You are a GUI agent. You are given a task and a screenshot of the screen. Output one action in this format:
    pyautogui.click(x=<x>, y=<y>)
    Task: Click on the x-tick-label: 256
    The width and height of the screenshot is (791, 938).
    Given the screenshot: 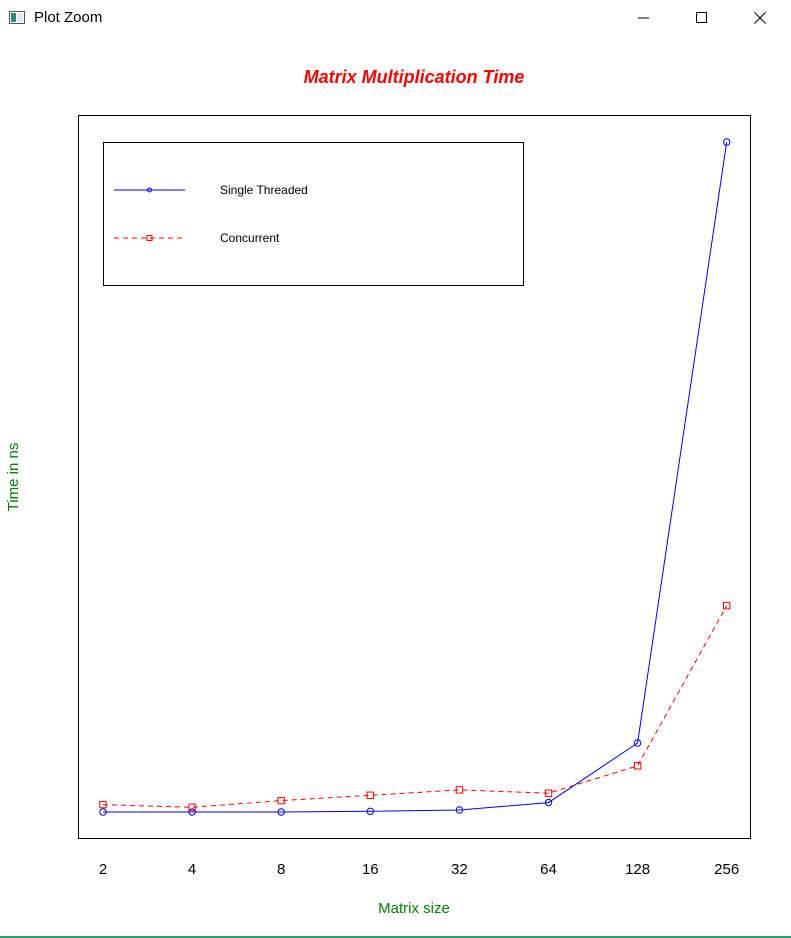 What is the action you would take?
    pyautogui.click(x=726, y=869)
    